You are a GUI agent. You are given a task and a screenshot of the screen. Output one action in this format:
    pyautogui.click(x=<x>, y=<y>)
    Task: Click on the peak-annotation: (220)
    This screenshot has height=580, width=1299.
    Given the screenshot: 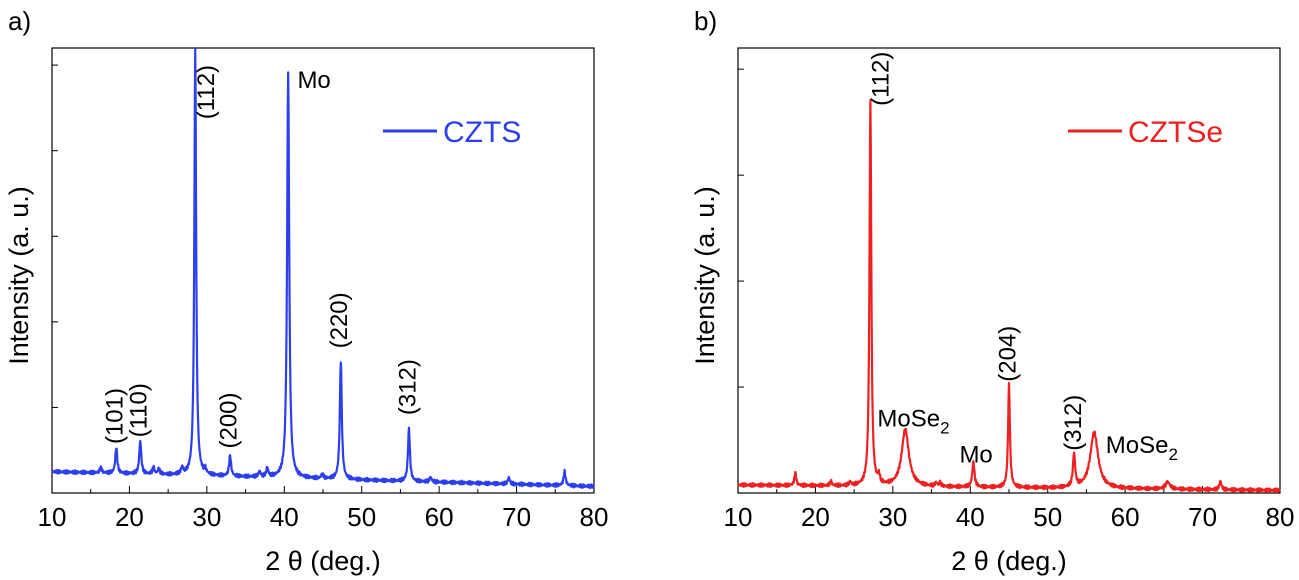 What is the action you would take?
    pyautogui.click(x=339, y=320)
    